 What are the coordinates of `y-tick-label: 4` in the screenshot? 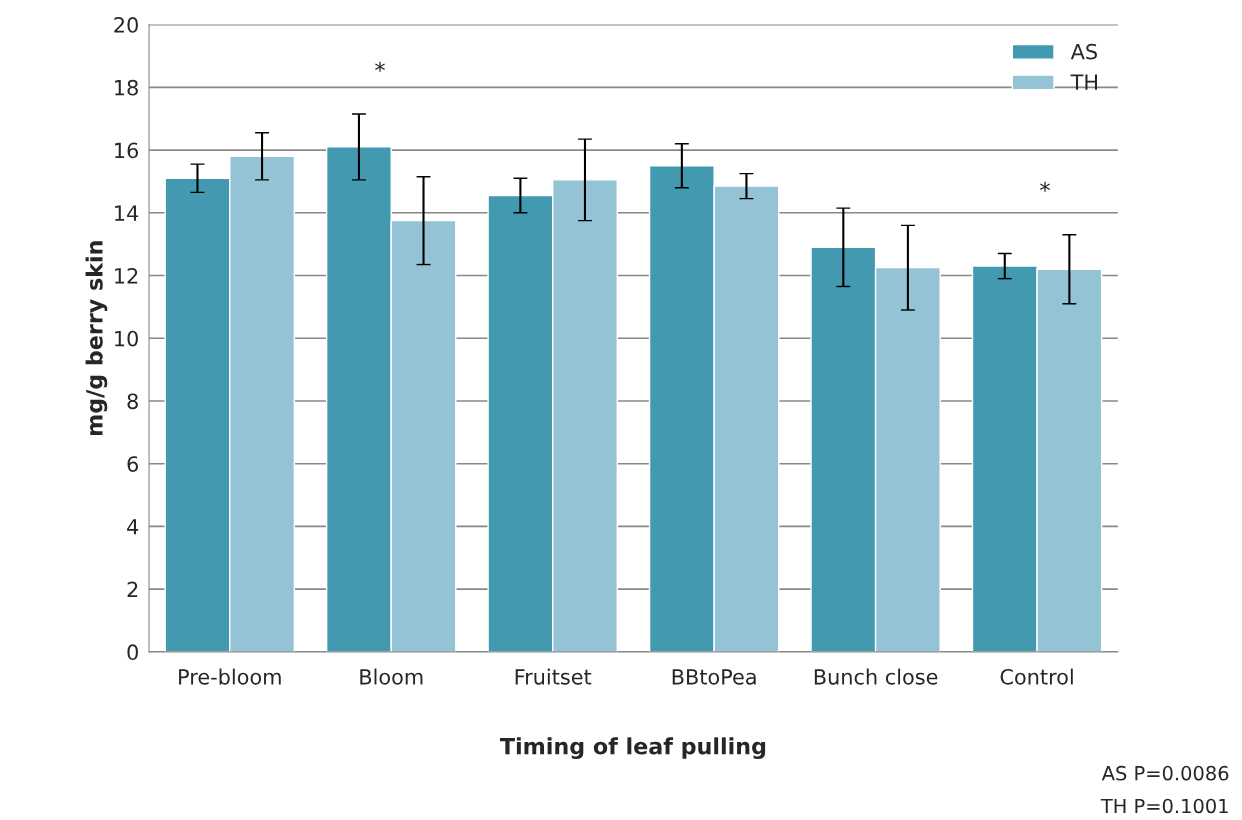 It's located at (133, 527).